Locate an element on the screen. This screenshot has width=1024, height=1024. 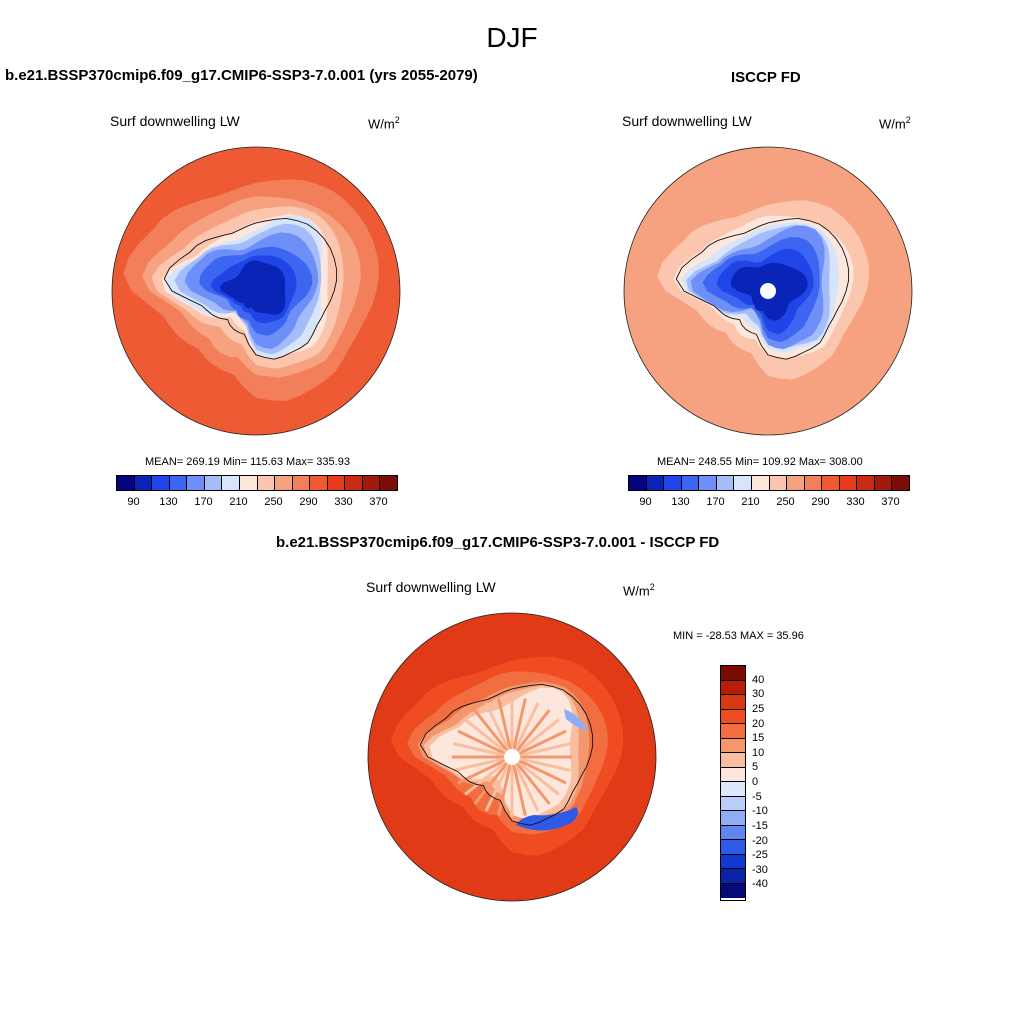
diff-colorbar is located at coordinates (733, 783).